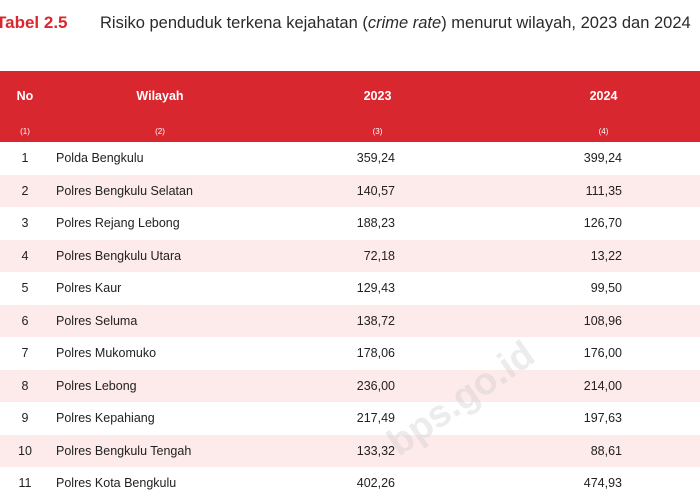 The width and height of the screenshot is (700, 500). Describe the element at coordinates (350, 223) in the screenshot. I see `table-row: 3 Polres Rejang Lebong 188,23 126,70` at that location.